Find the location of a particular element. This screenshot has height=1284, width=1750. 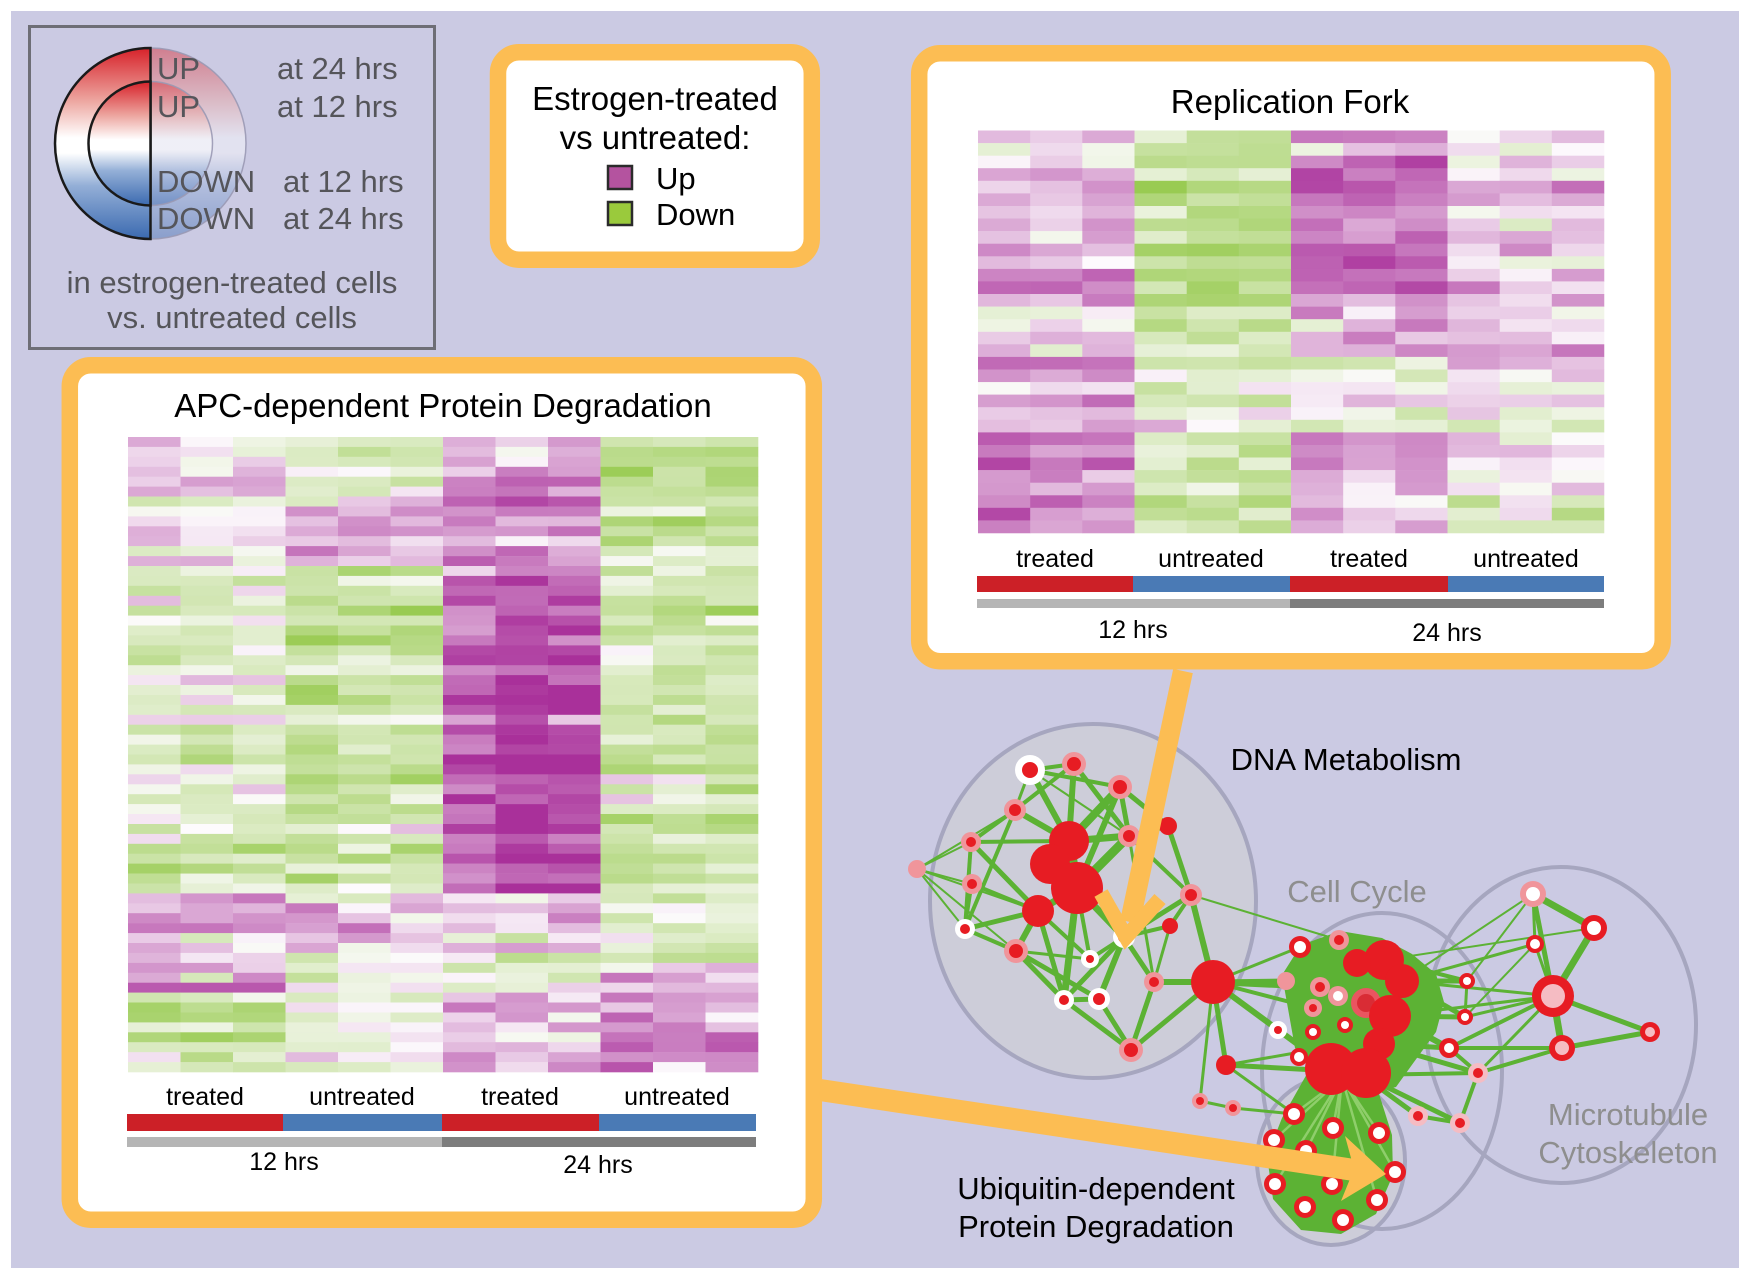

svg-text:APC-dependent Protein Degradat: APC-dependent Protein Degradation is located at coordinates (443, 405).